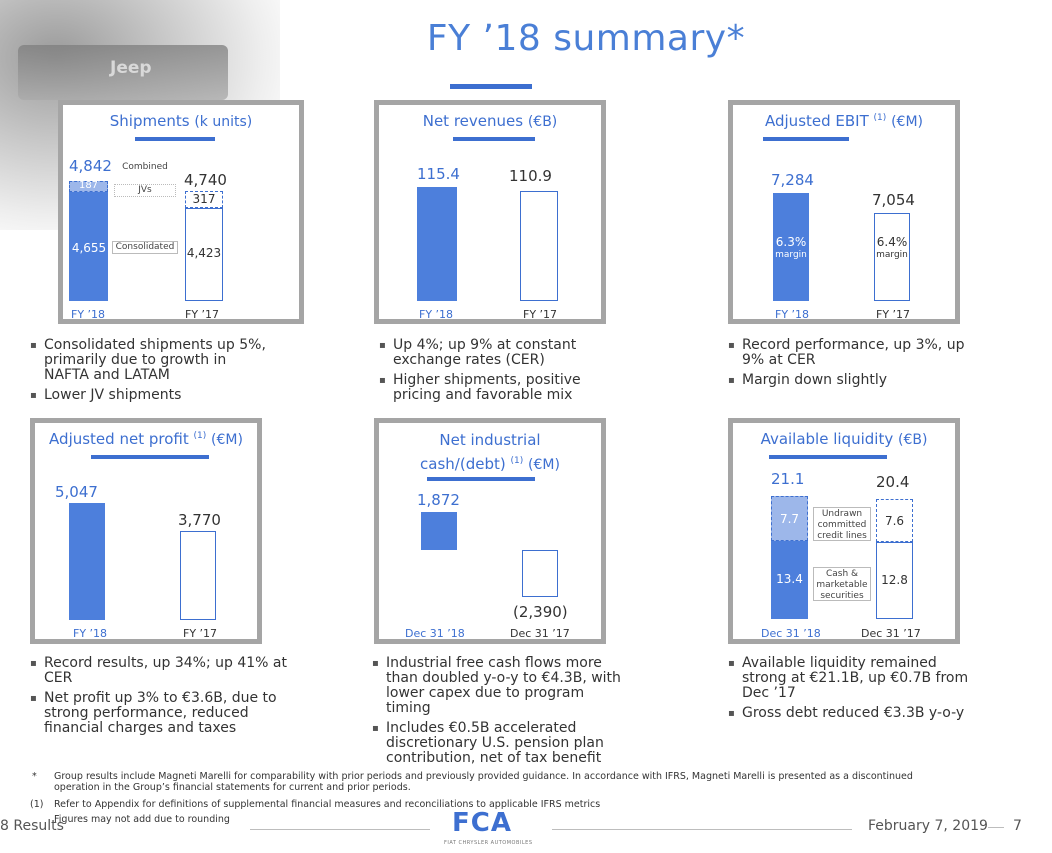  Describe the element at coordinates (438, 174) in the screenshot. I see `net-revenues-fy18-value: 115.4` at that location.